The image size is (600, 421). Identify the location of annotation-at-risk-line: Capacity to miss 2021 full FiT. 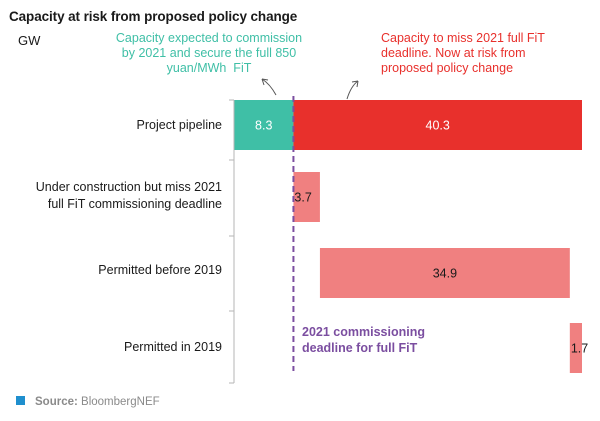
(463, 38).